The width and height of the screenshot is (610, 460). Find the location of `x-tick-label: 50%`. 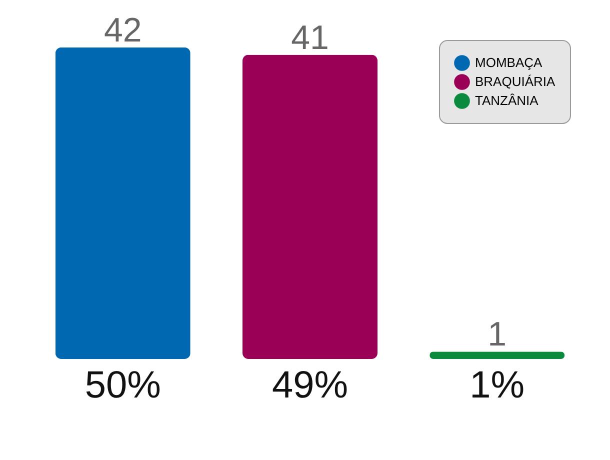

x-tick-label: 50% is located at coordinates (122, 385).